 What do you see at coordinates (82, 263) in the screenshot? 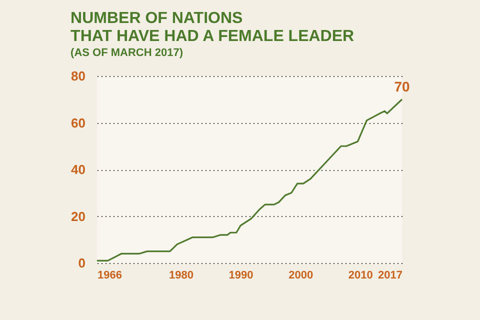
I see `y-tick-label: 0` at bounding box center [82, 263].